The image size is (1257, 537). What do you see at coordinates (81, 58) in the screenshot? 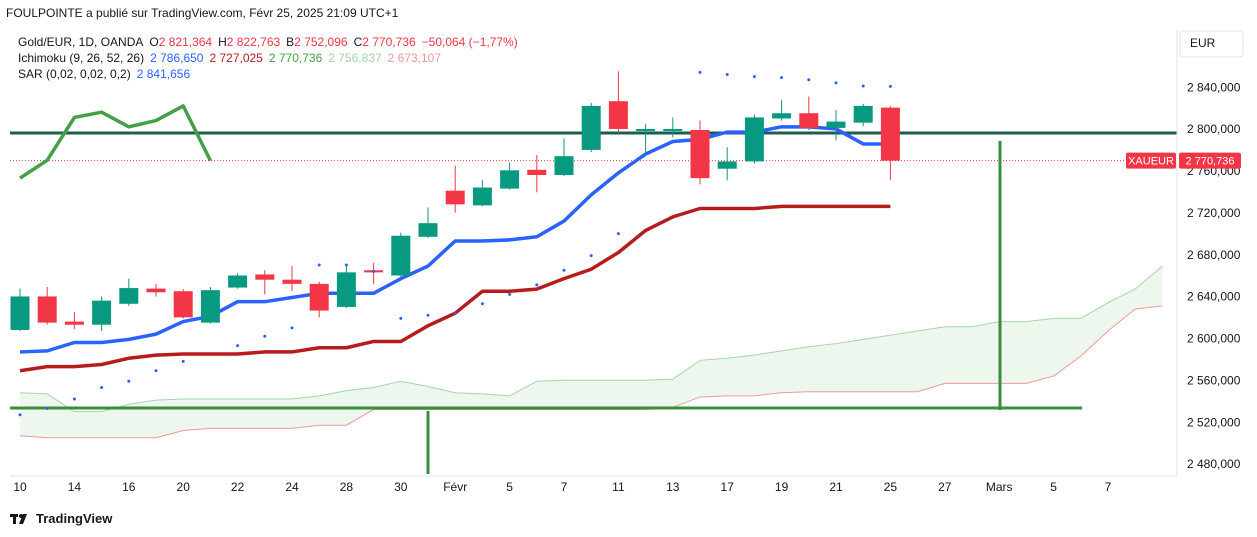
I see `indicator-name: Ichimoku (9, 26, 52, 26)` at bounding box center [81, 58].